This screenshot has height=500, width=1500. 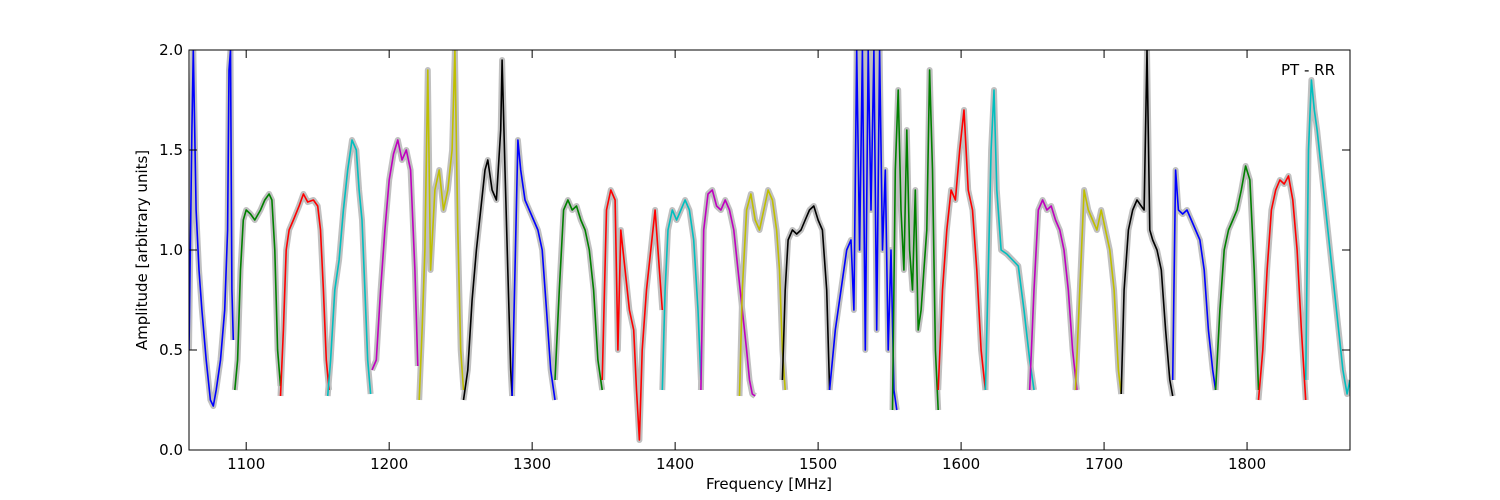 What do you see at coordinates (1247, 464) in the screenshot?
I see `x-tick-label: 1800` at bounding box center [1247, 464].